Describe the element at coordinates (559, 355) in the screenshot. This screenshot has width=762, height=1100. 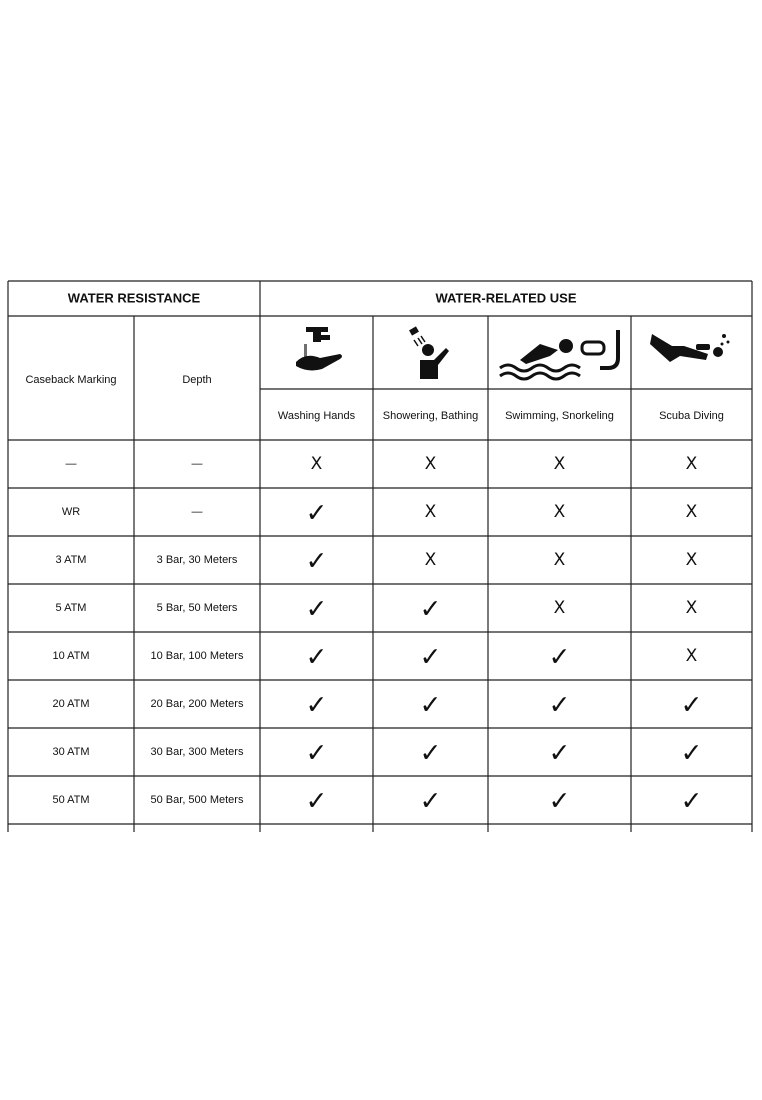
I see `icon-swimming` at that location.